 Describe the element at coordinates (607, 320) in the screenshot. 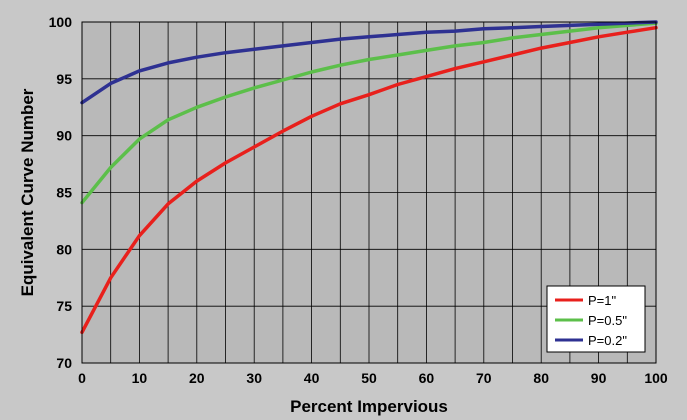

I see `legend-label: P=0.5"` at that location.